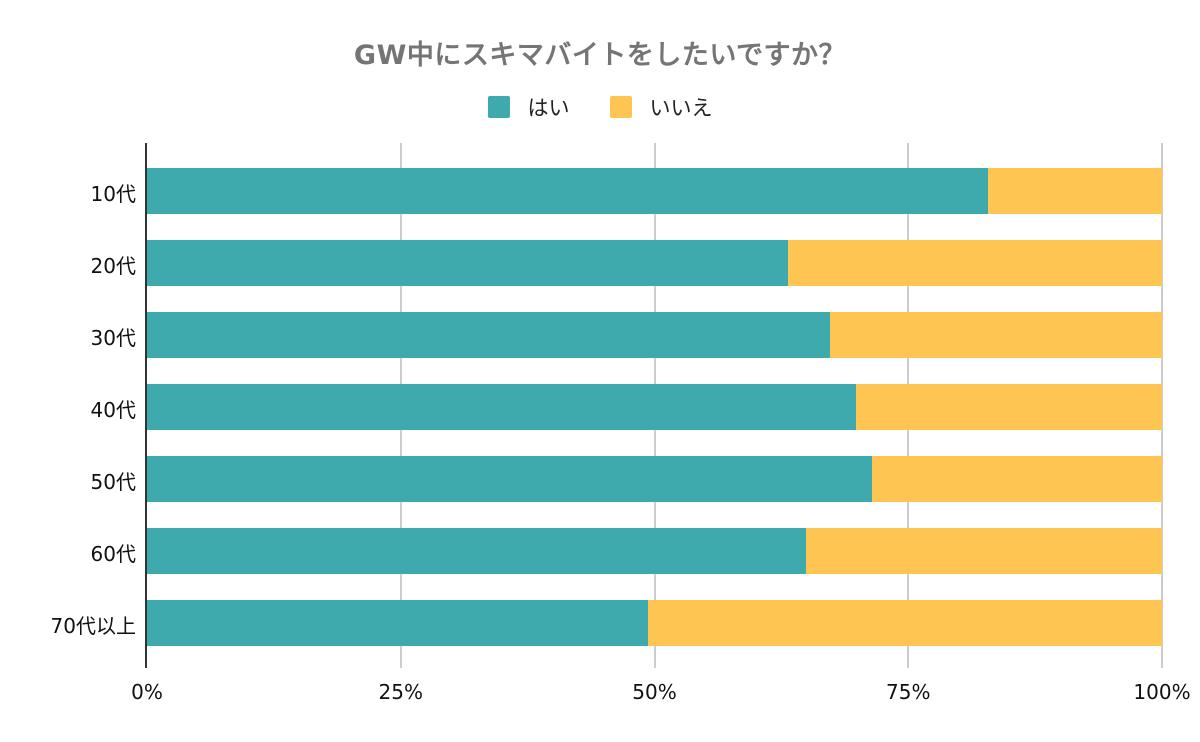 The image size is (1200, 742). What do you see at coordinates (498, 107) in the screenshot?
I see `legend-swatch-yes` at bounding box center [498, 107].